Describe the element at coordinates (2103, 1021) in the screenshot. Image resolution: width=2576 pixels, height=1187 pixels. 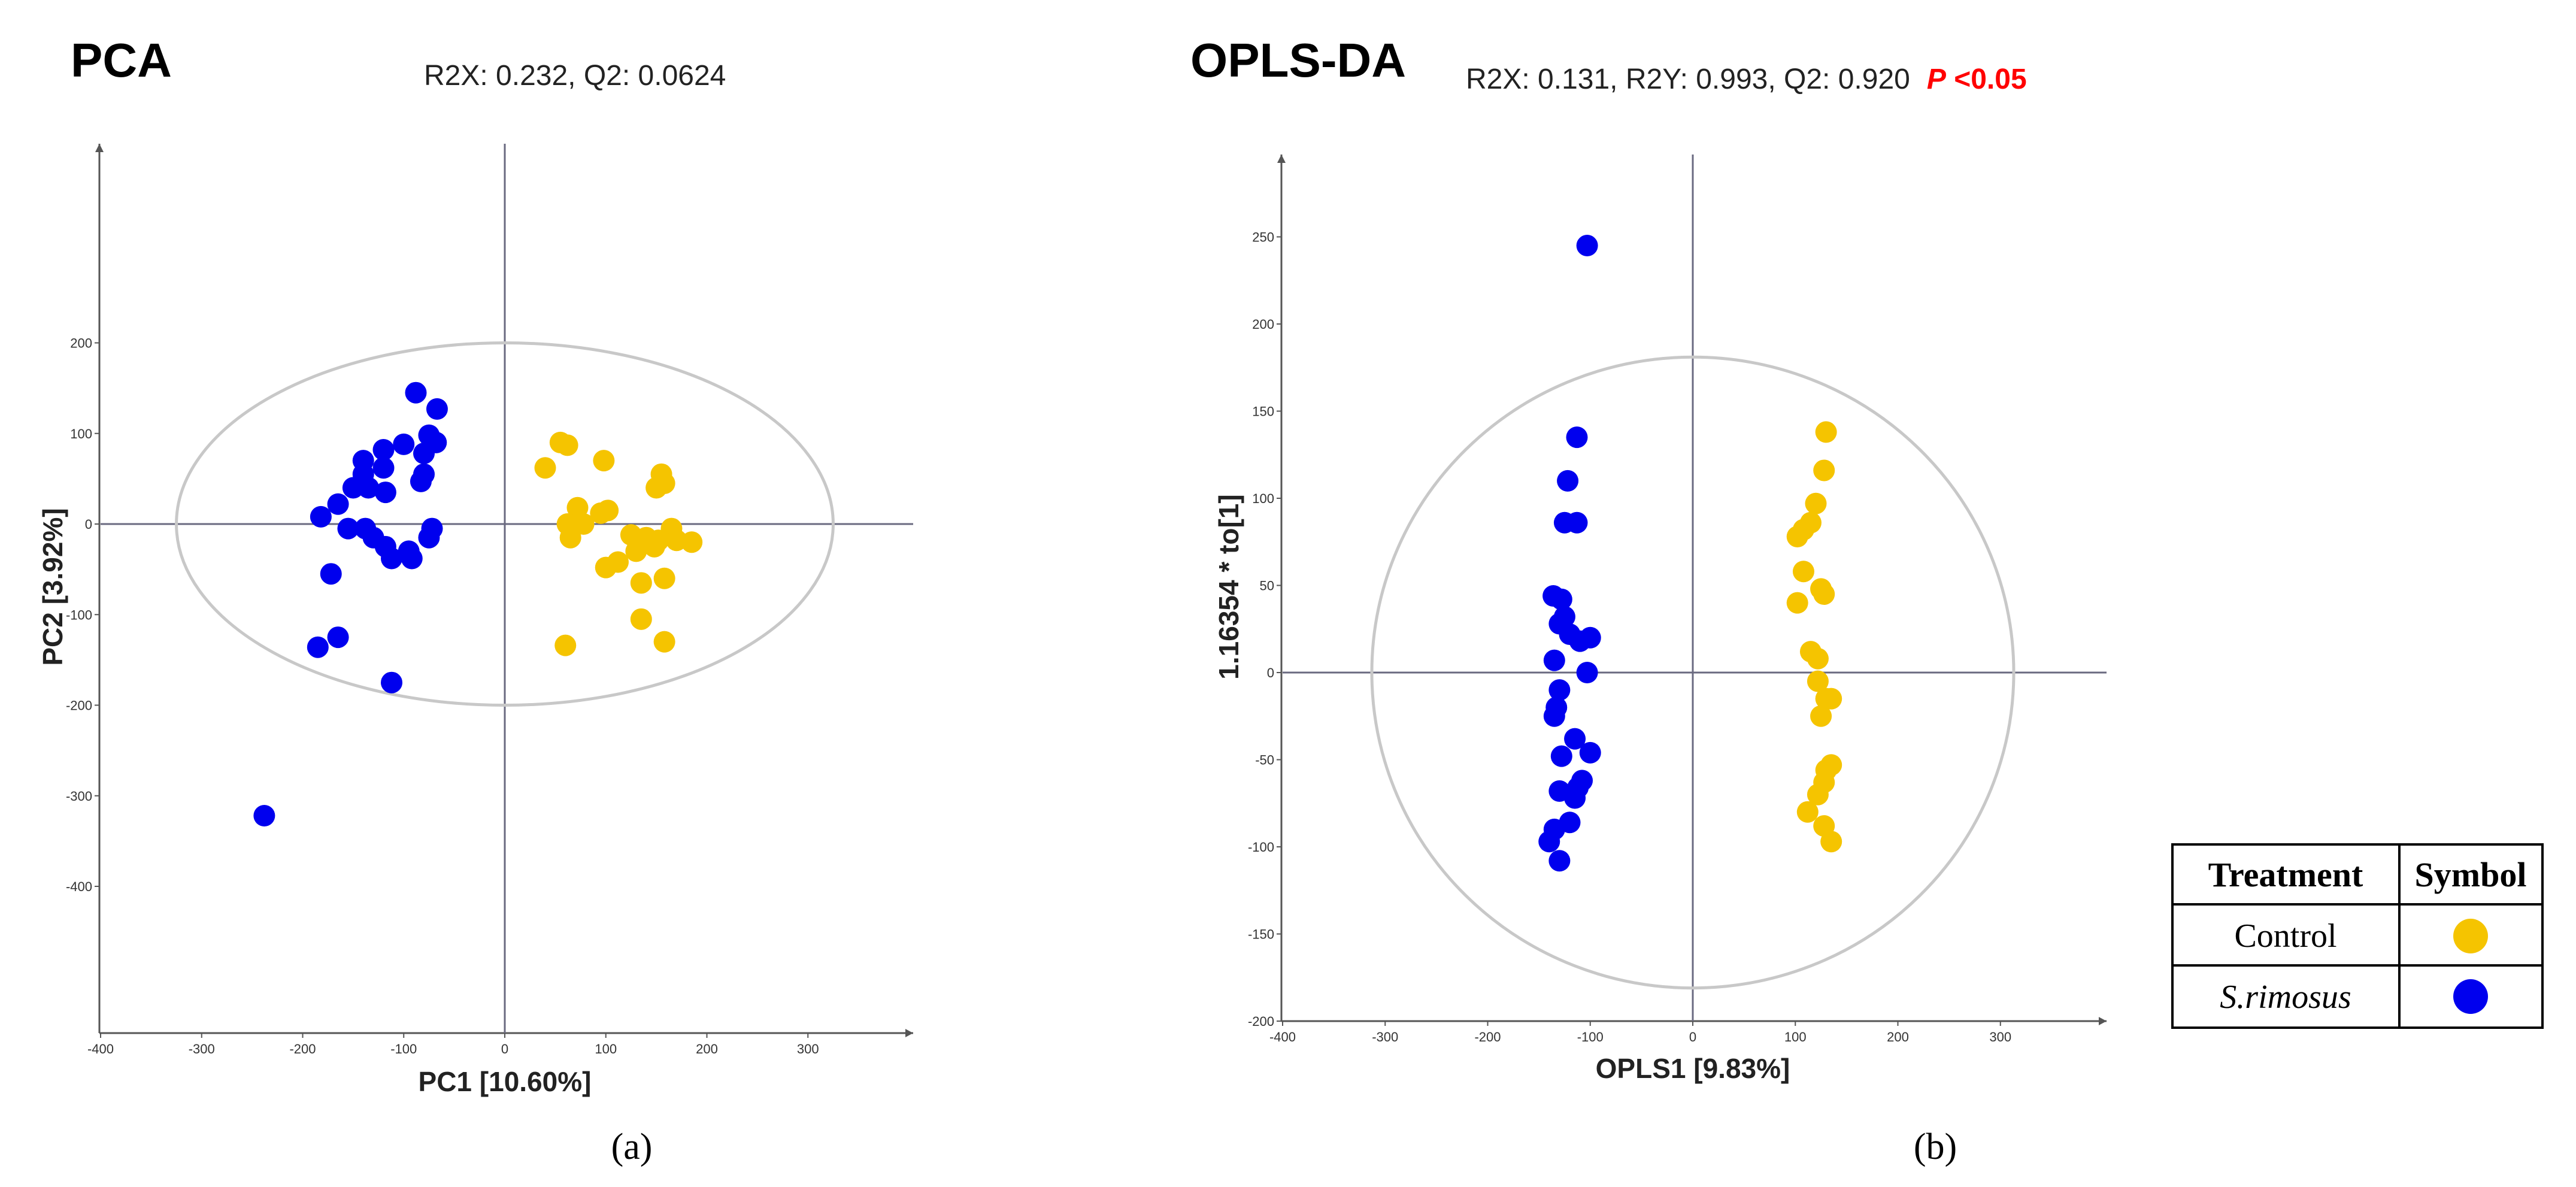
I see `opls-da-x-axis-arrow` at that location.